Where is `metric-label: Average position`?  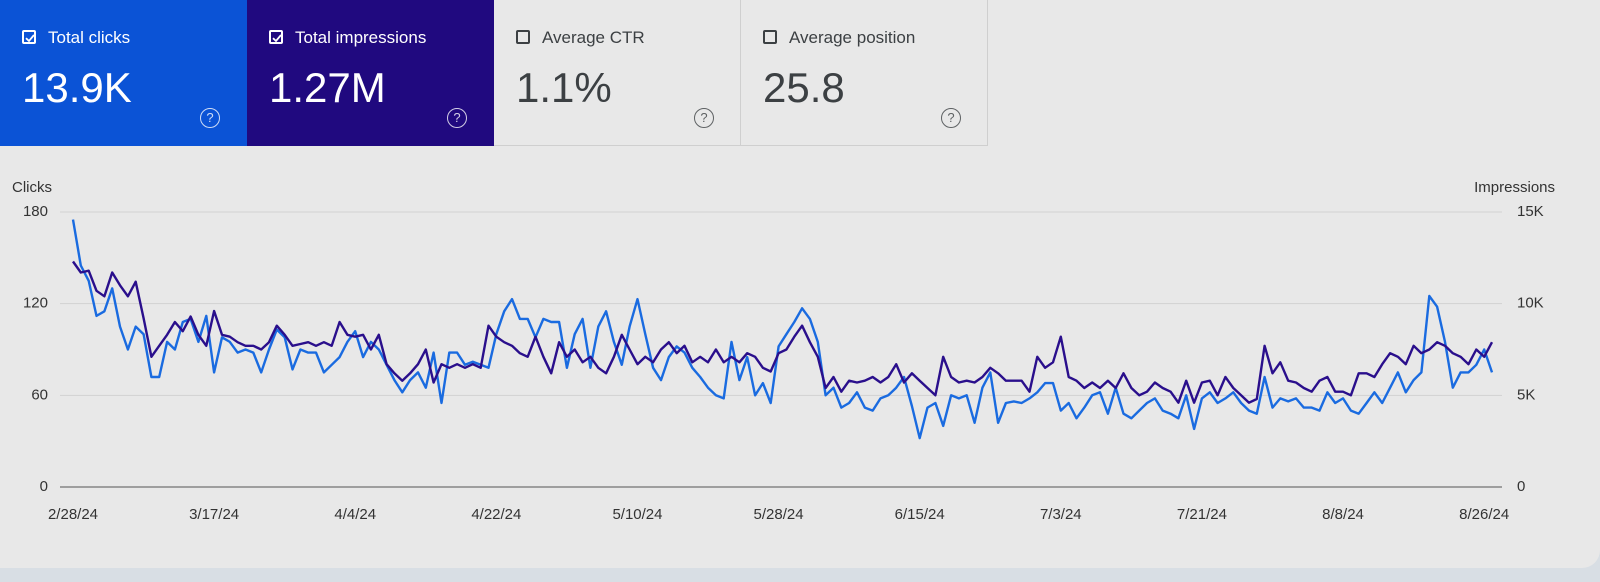 metric-label: Average position is located at coordinates (852, 37).